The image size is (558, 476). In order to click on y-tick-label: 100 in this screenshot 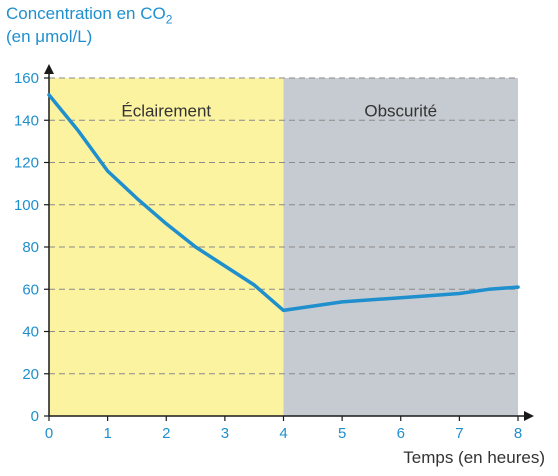, I will do `click(26, 205)`.